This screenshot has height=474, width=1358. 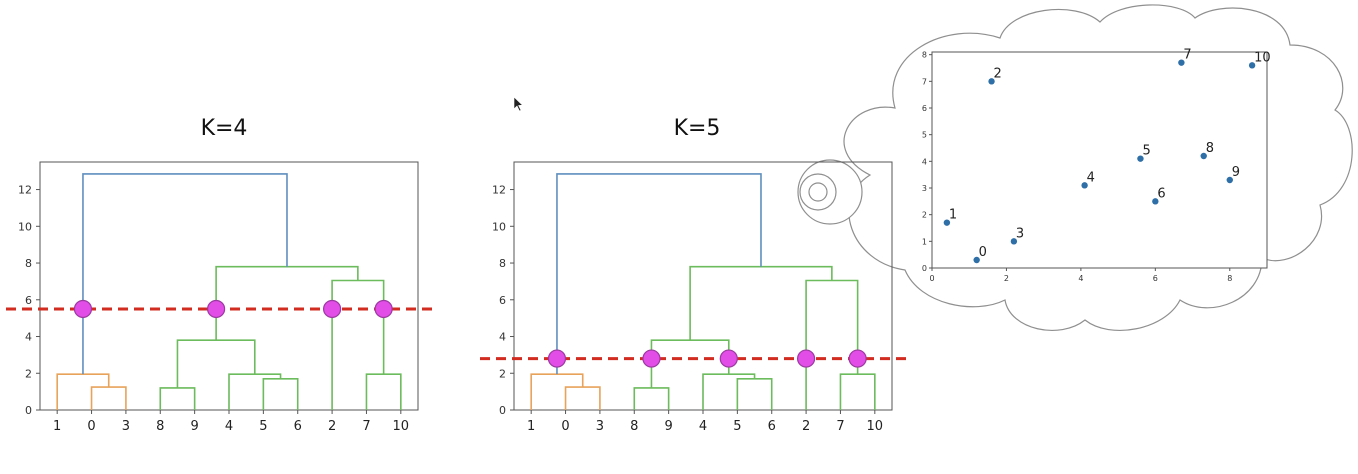 I want to click on plot-frame, so click(x=229, y=286).